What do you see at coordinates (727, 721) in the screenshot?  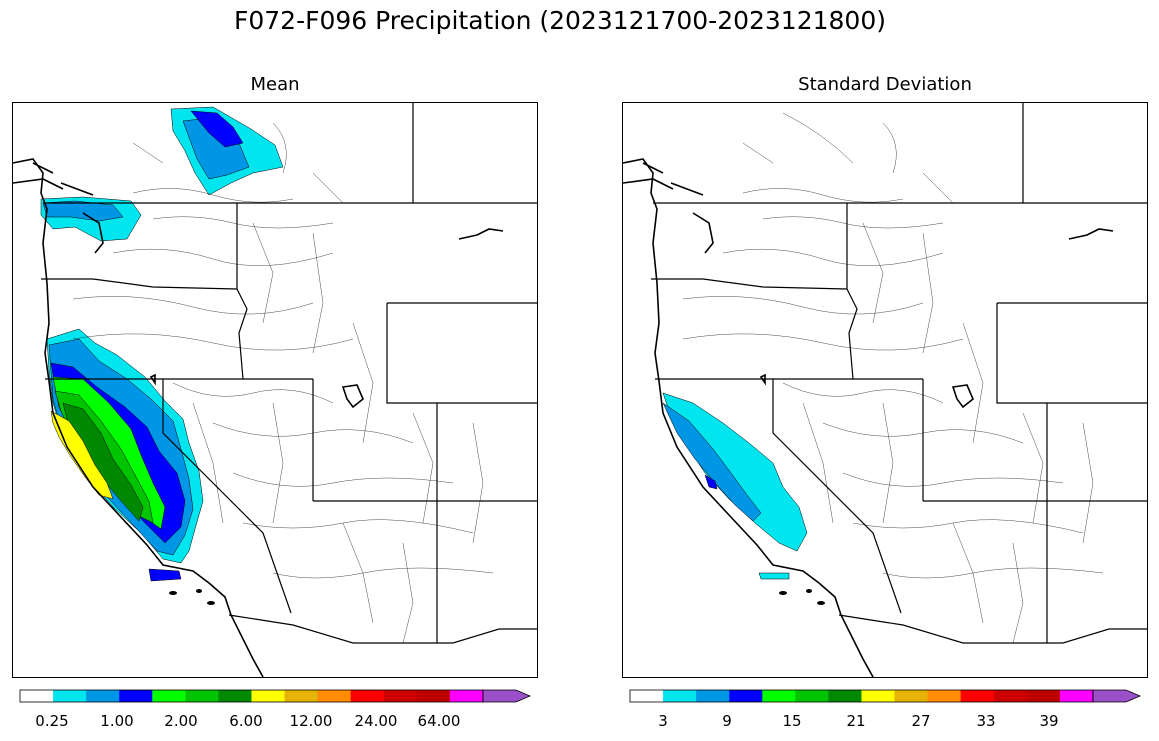 I see `std-colorbar-tick: 9` at bounding box center [727, 721].